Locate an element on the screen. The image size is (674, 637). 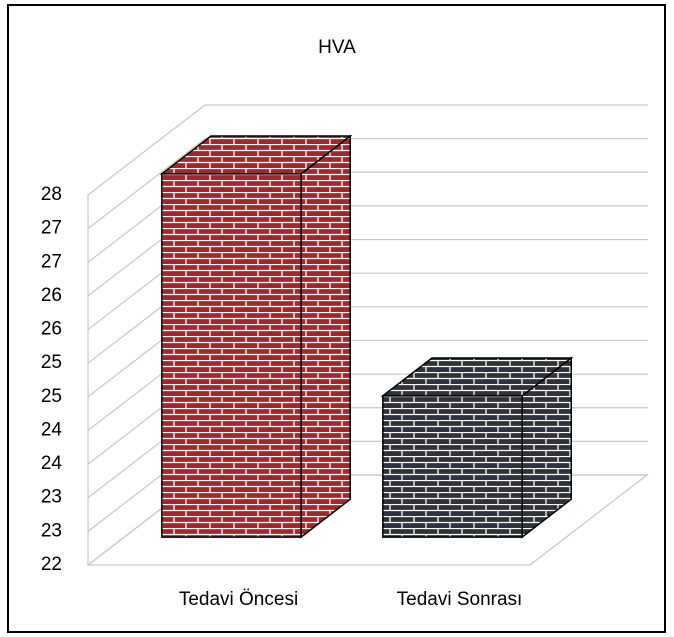
chart-title: HVA is located at coordinates (337, 47).